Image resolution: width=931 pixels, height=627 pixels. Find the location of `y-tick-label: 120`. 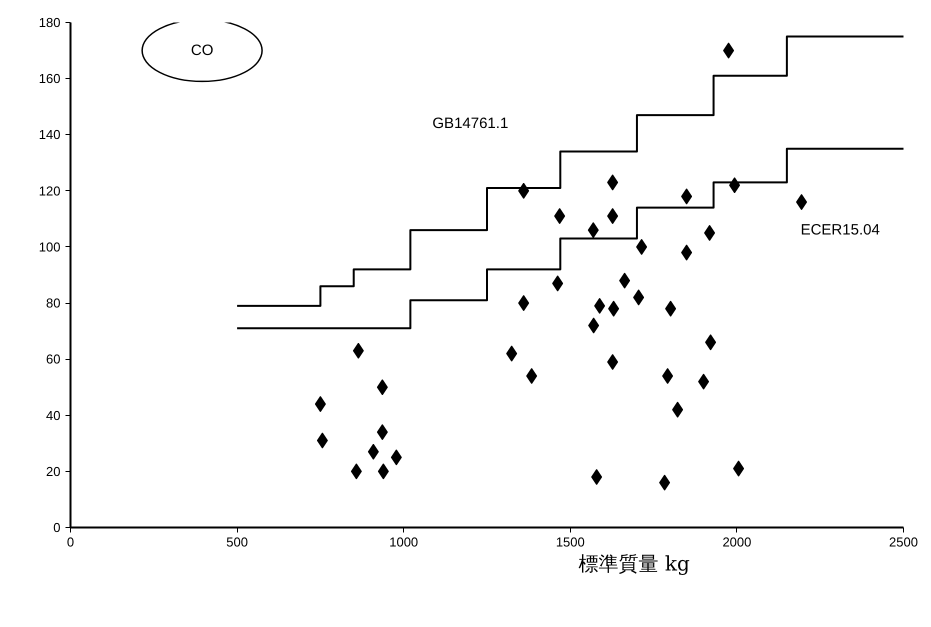

y-tick-label: 120 is located at coordinates (49, 190).